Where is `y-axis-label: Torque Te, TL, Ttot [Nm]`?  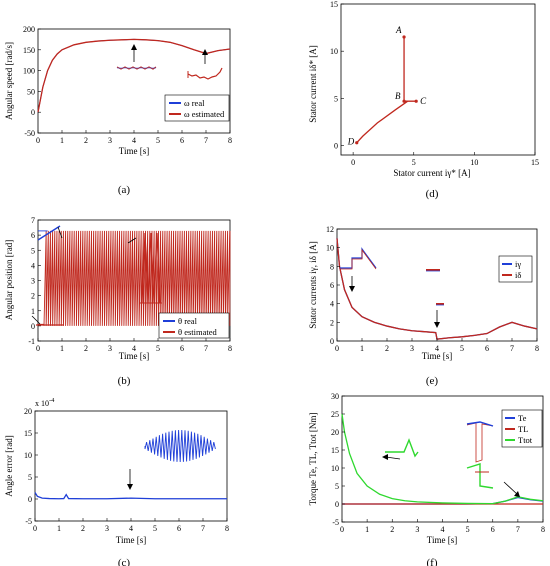 y-axis-label: Torque Te, TL, Ttot [Nm] is located at coordinates (313, 459).